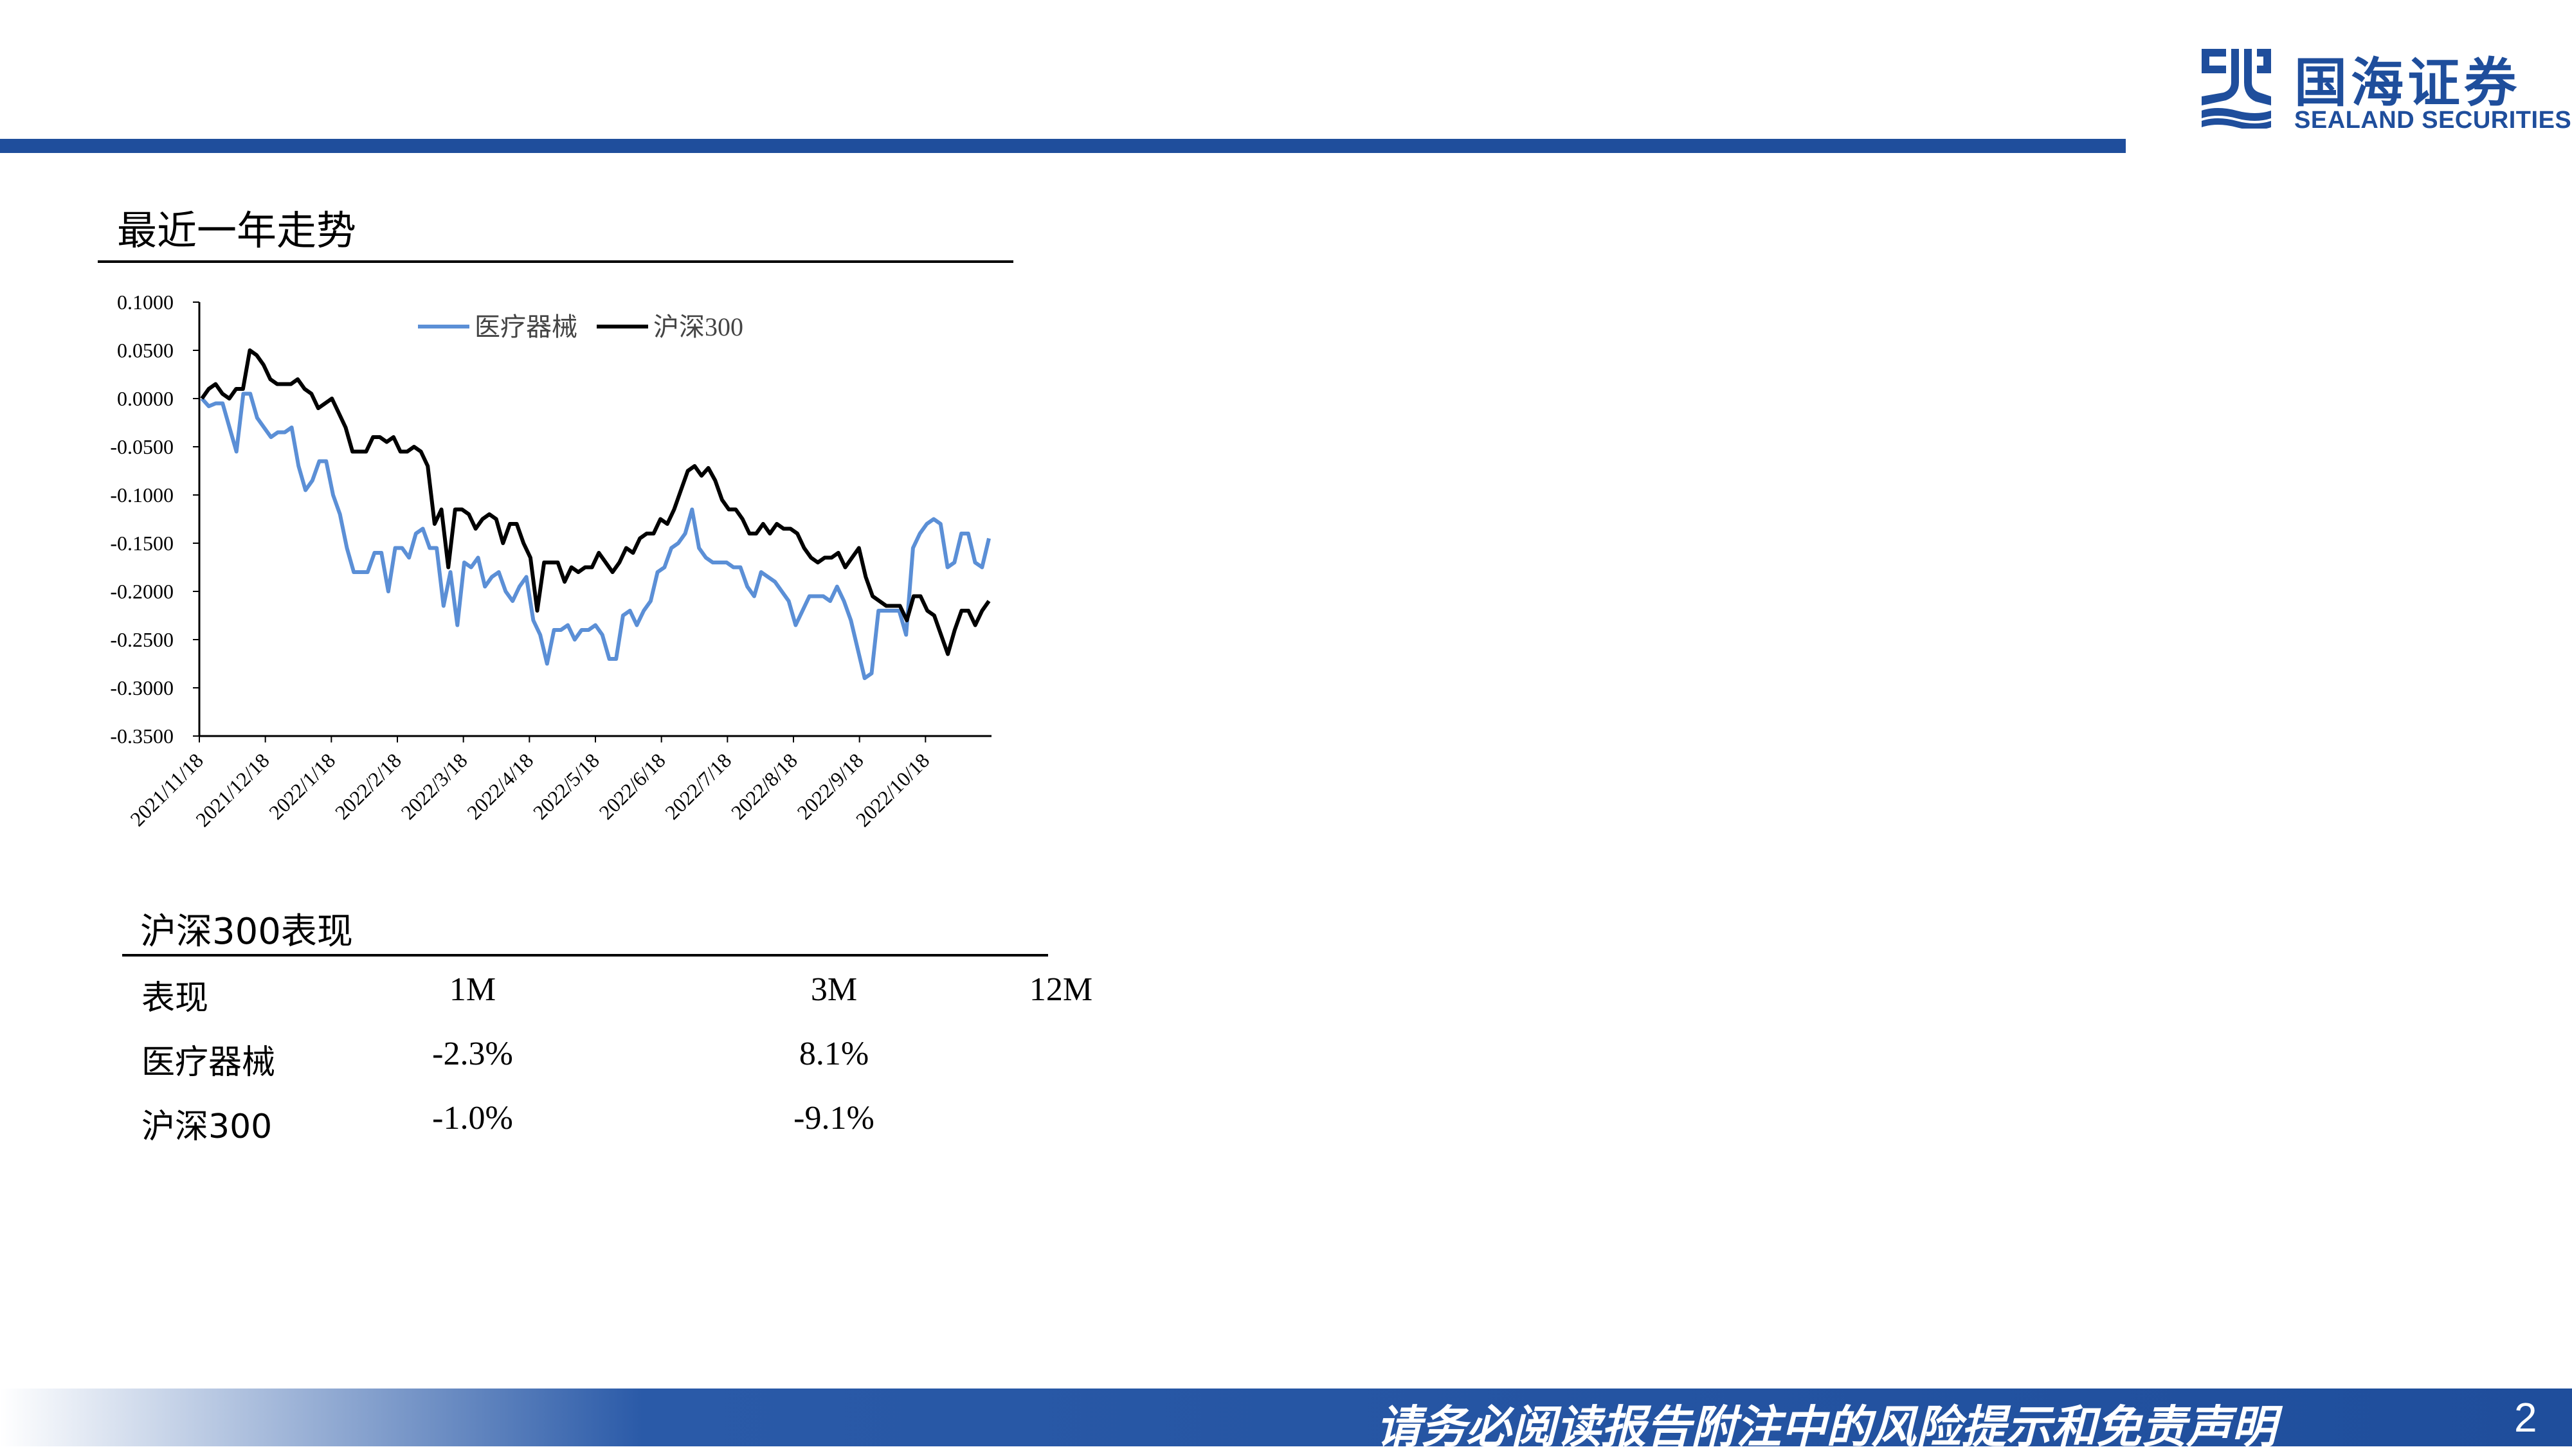 This screenshot has height=1456, width=2572. I want to click on x-tick-label: 2022/2/18, so click(368, 786).